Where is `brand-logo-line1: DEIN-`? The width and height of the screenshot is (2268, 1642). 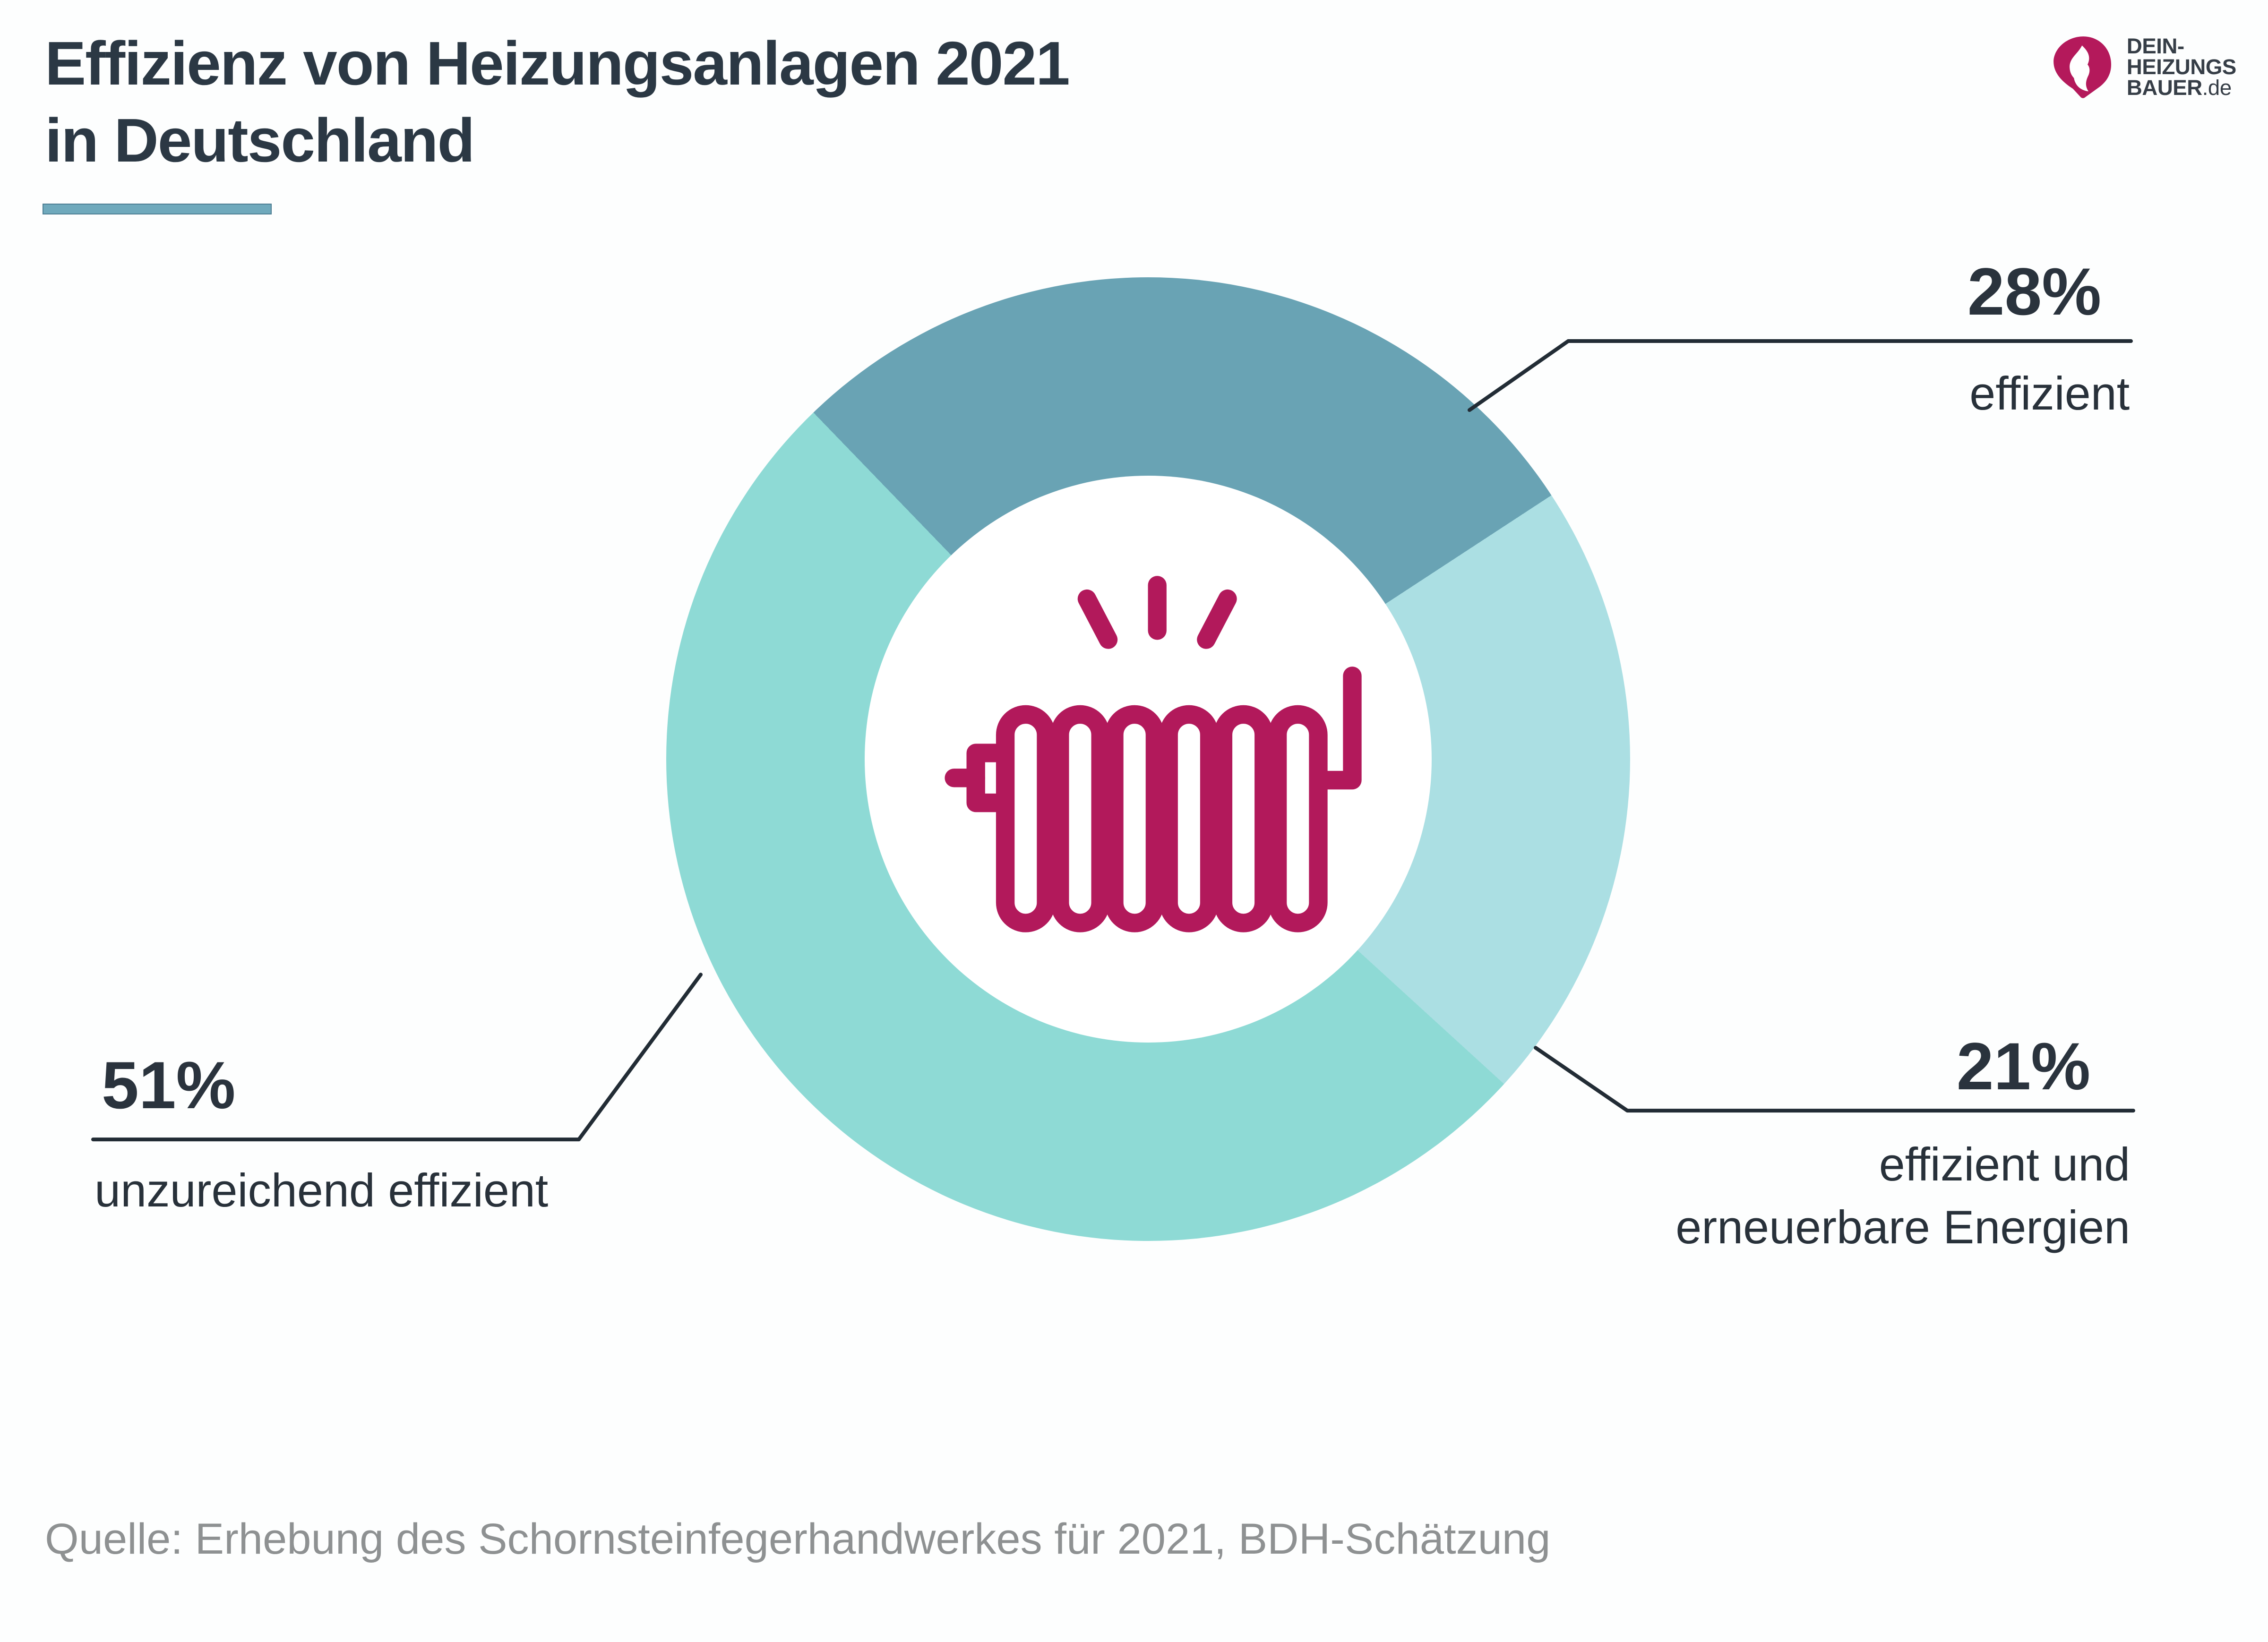
brand-logo-line1: DEIN- is located at coordinates (2155, 46).